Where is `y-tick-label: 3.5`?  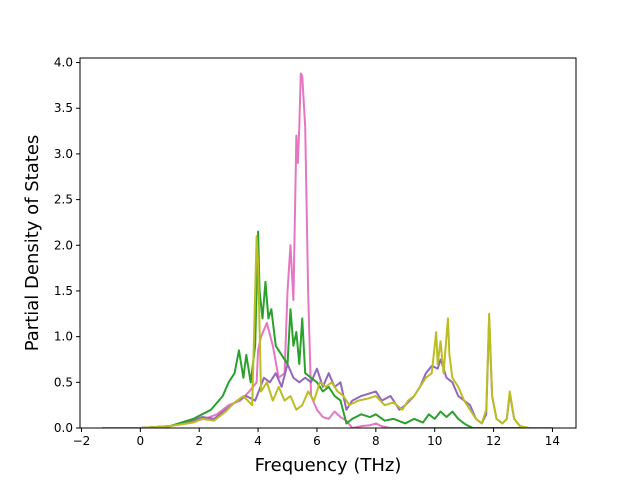 y-tick-label: 3.5 is located at coordinates (63, 108).